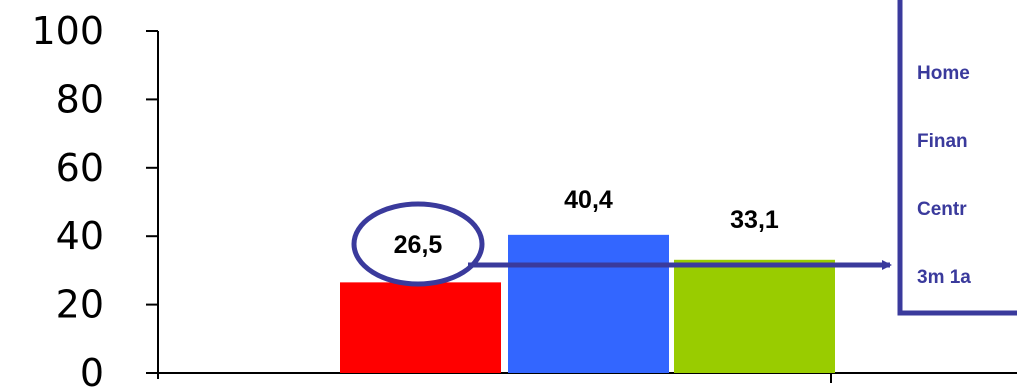 This screenshot has height=391, width=1017. I want to click on y-tick-label: 40, so click(80, 236).